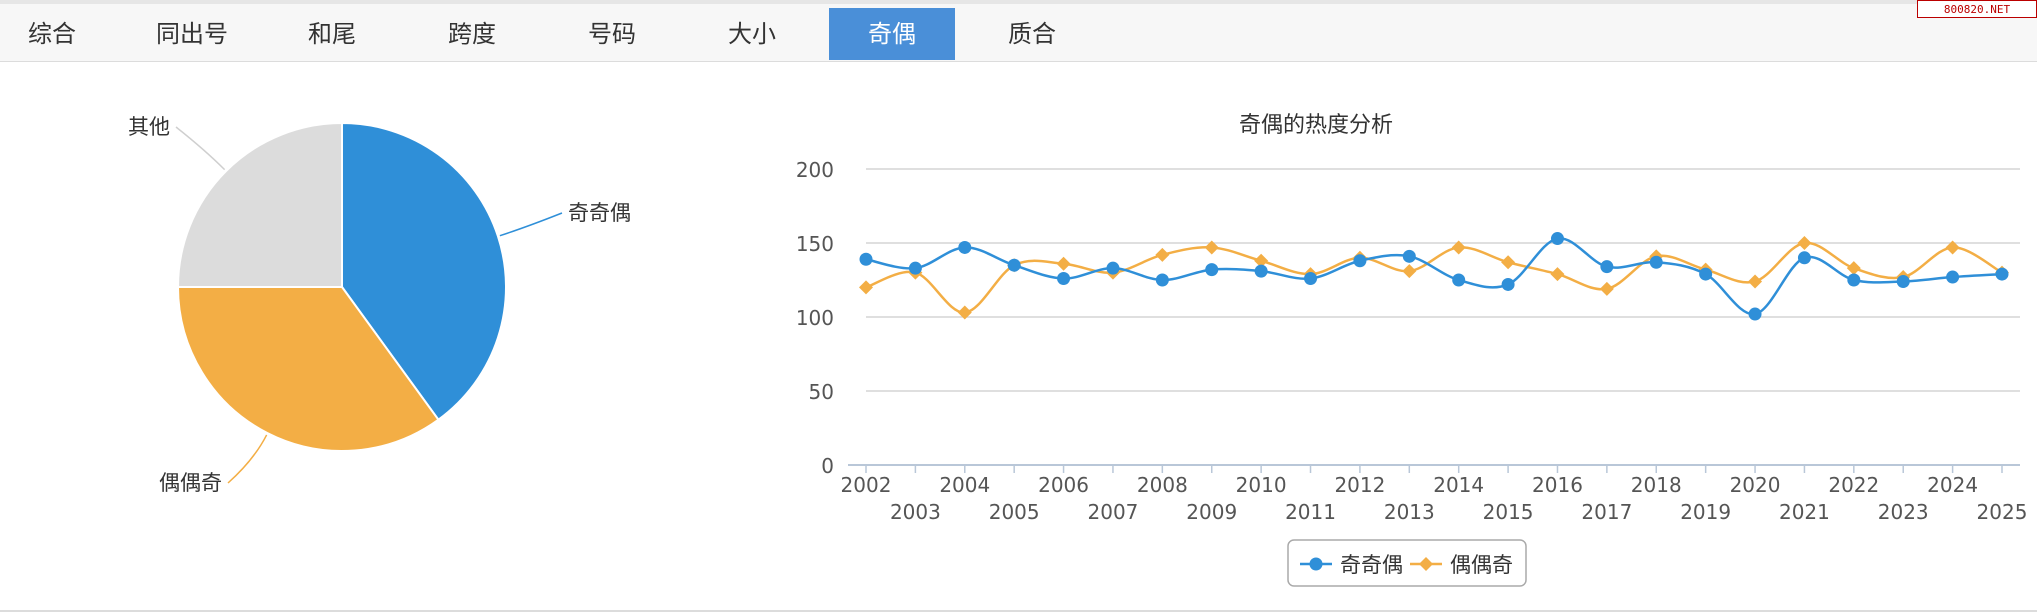 The image size is (2037, 616). I want to click on x-tick-label: 2019, so click(1705, 512).